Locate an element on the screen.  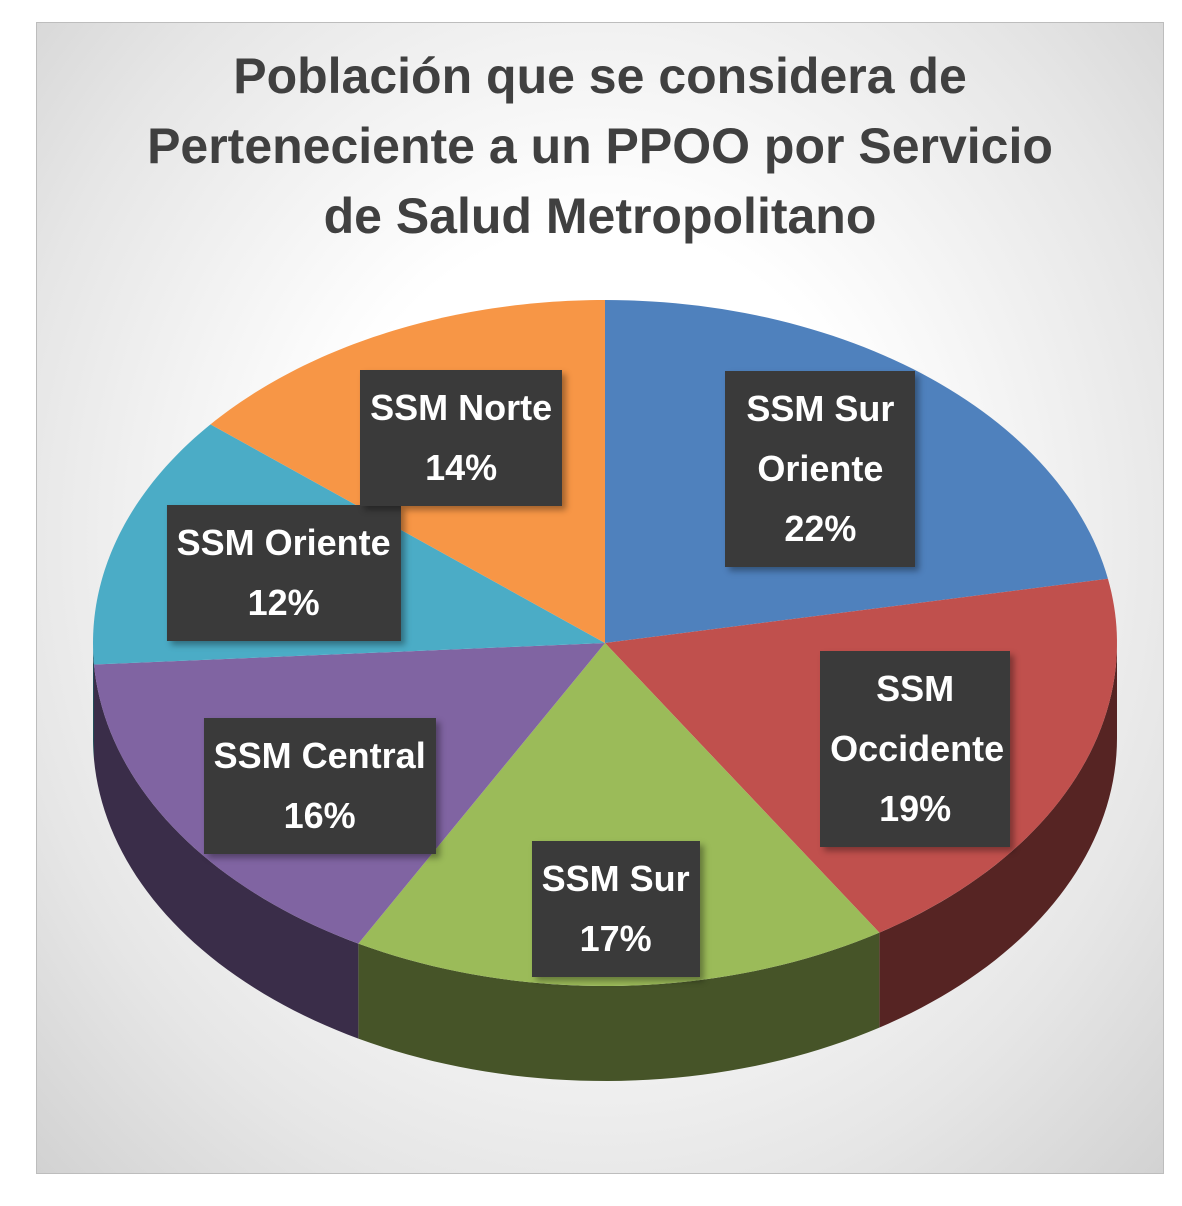
label-name: SSM Norte is located at coordinates (461, 408).